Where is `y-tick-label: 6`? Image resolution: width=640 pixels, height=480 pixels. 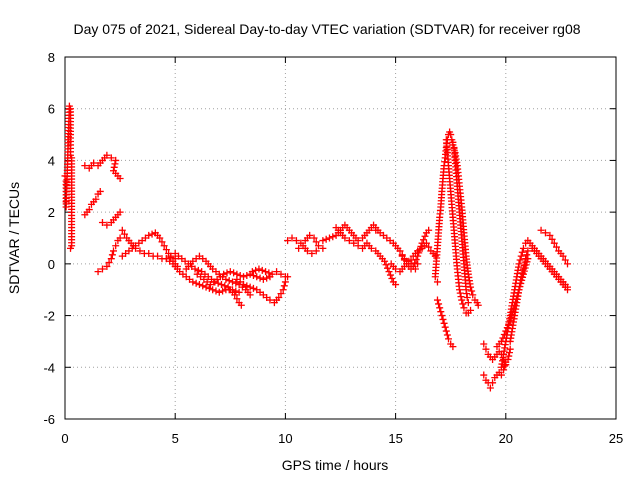
y-tick-label: 6 is located at coordinates (51, 109).